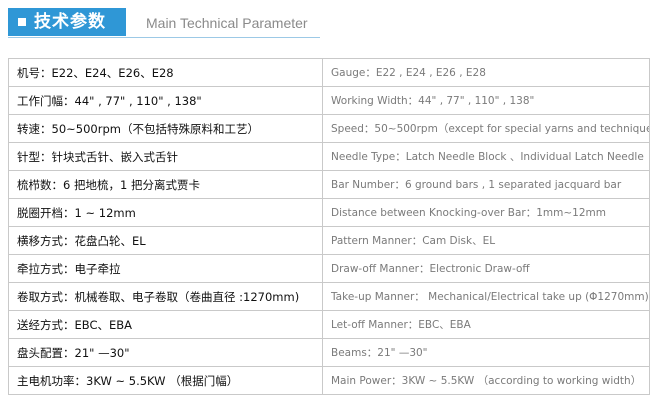 The height and width of the screenshot is (406, 671). I want to click on param-cn: 机号：E22、E24、E26、E28, so click(165, 72).